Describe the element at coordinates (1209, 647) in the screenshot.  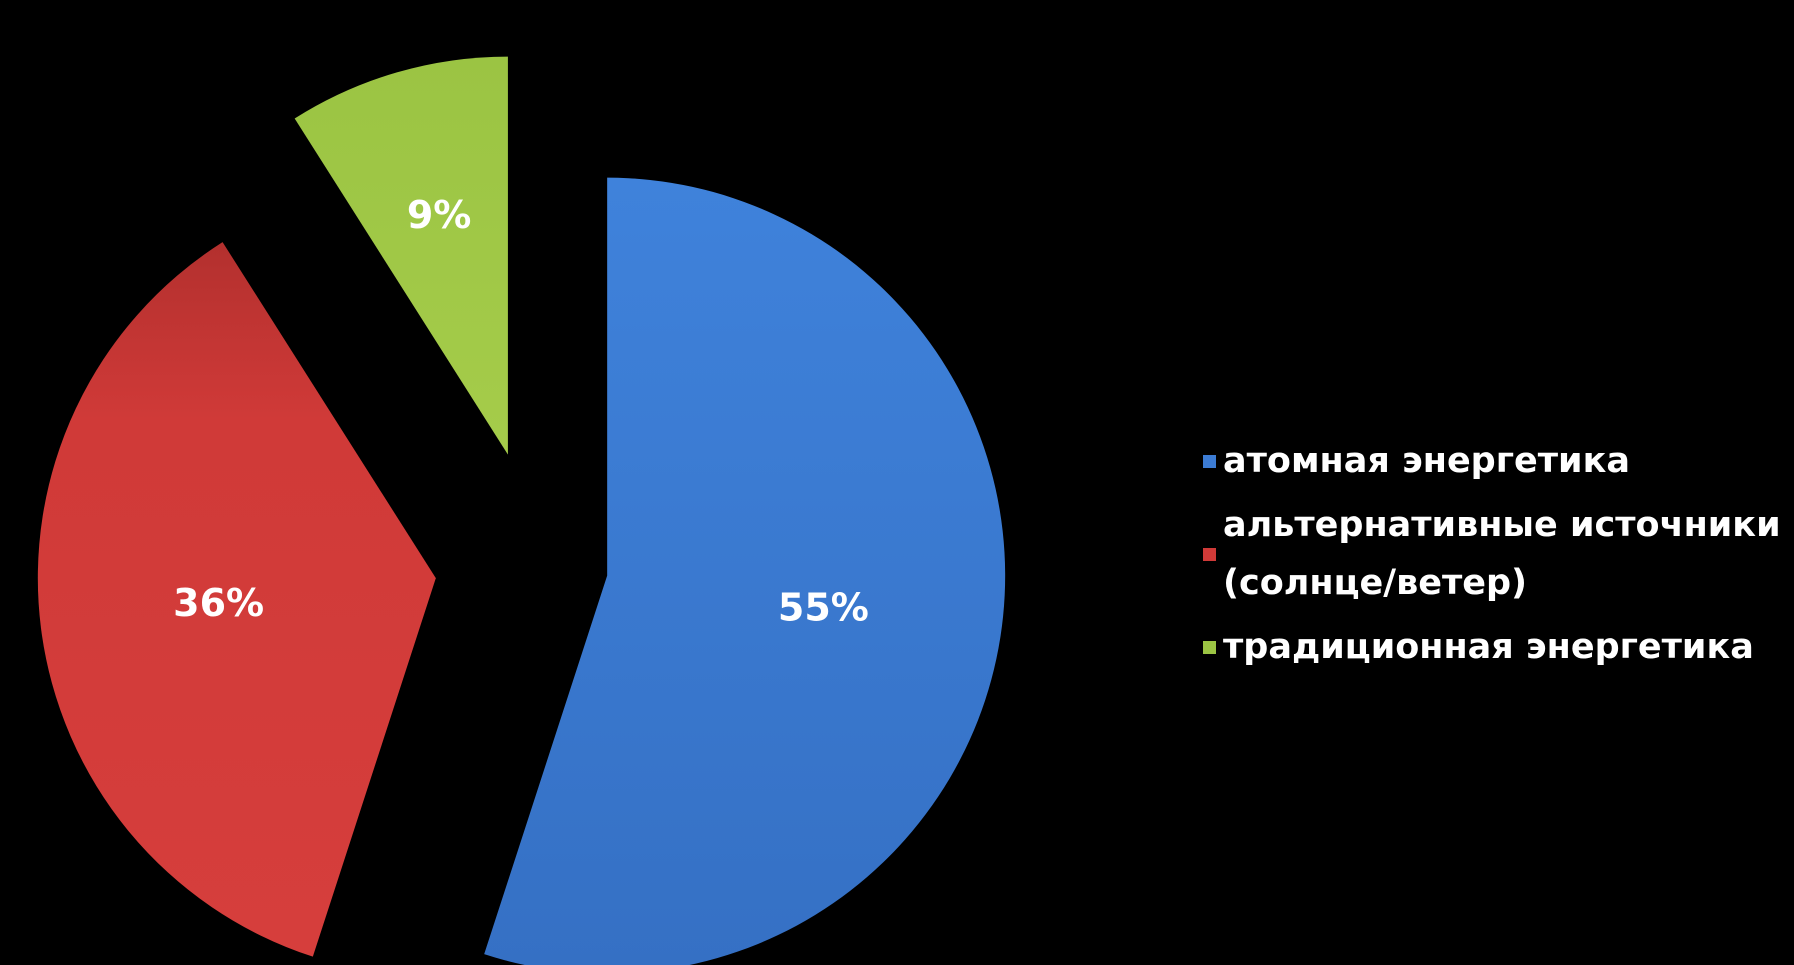
I see `legend-swatch-traditional` at that location.